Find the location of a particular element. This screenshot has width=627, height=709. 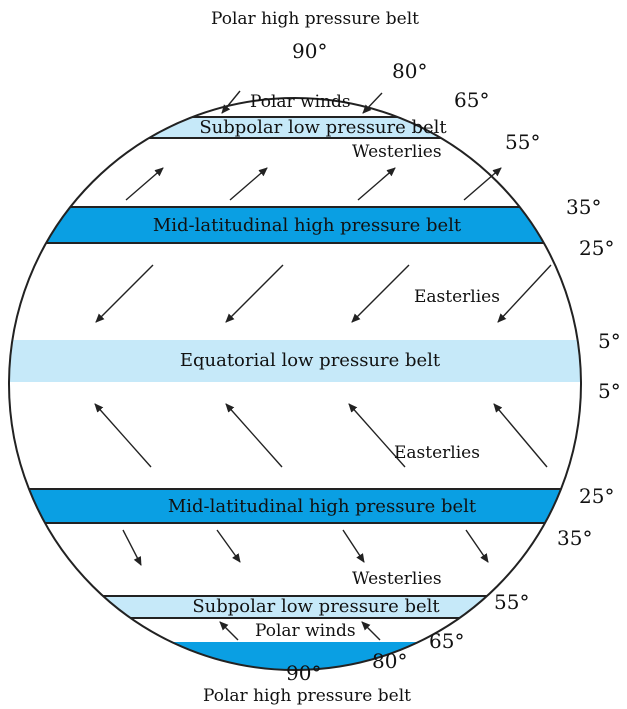

north-subpolar-low-label: Subpolar low pressure belt is located at coordinates (323, 127).